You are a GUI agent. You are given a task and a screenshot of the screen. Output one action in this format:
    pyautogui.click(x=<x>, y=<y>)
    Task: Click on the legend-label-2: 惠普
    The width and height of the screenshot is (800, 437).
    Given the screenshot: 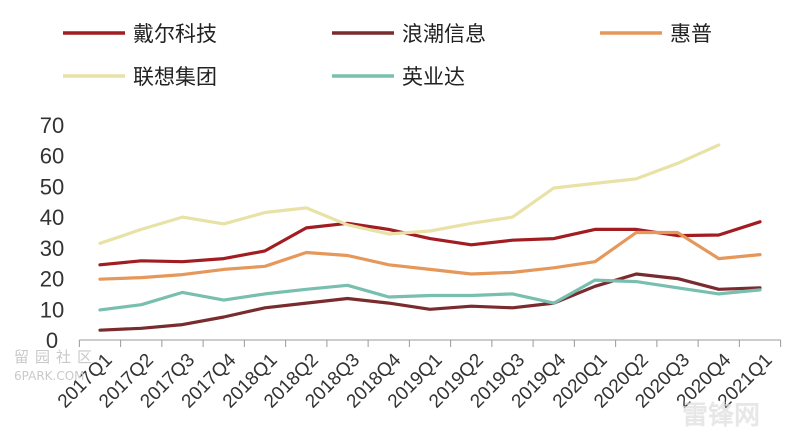 What is the action you would take?
    pyautogui.click(x=691, y=34)
    